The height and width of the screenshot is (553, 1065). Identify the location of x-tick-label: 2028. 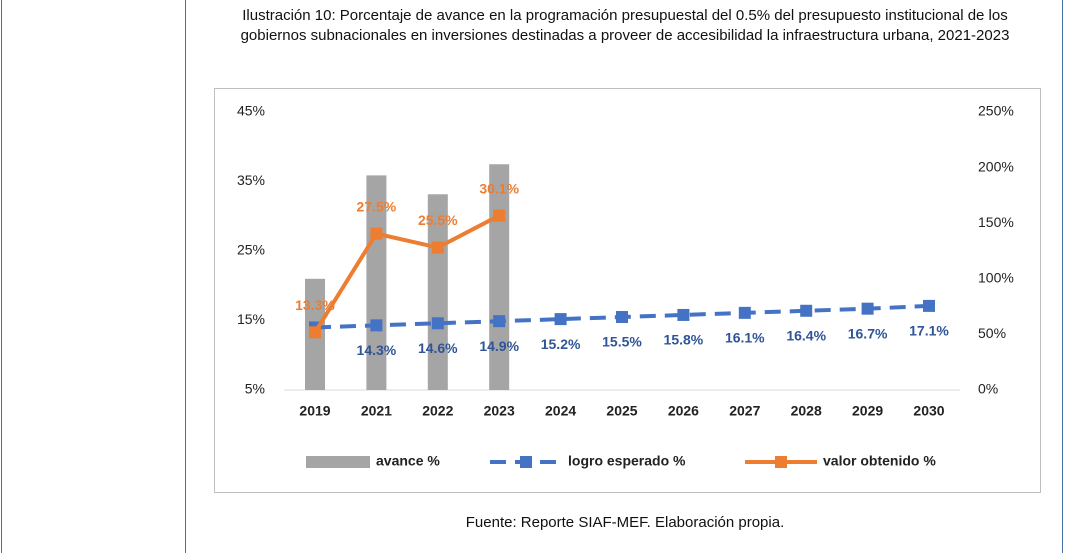
(806, 411).